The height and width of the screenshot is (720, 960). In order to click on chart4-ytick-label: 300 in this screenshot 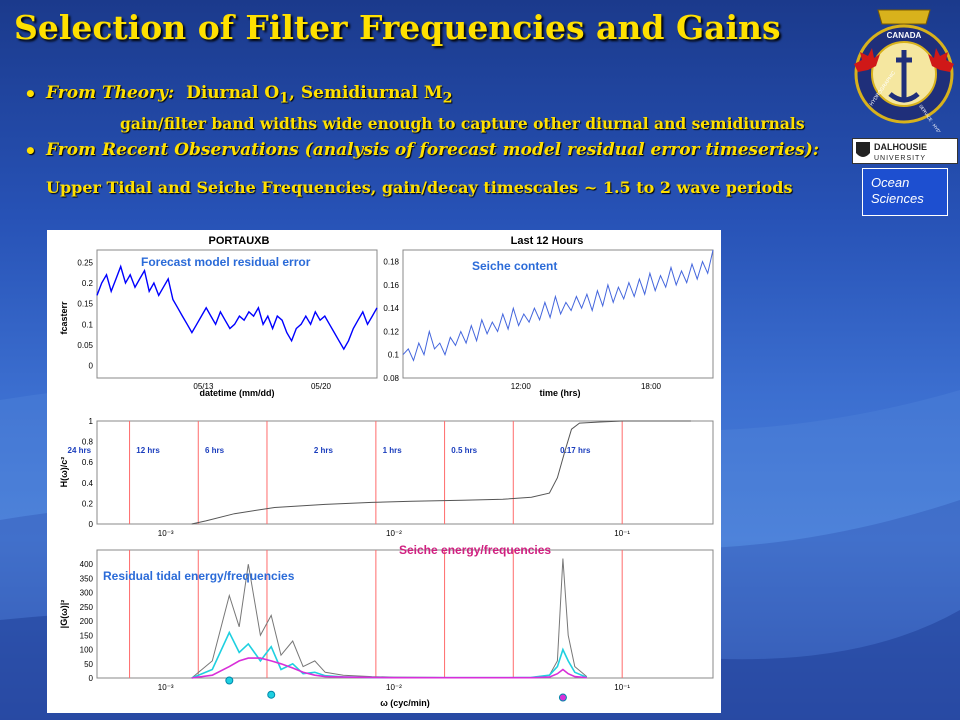, I will do `click(87, 593)`.